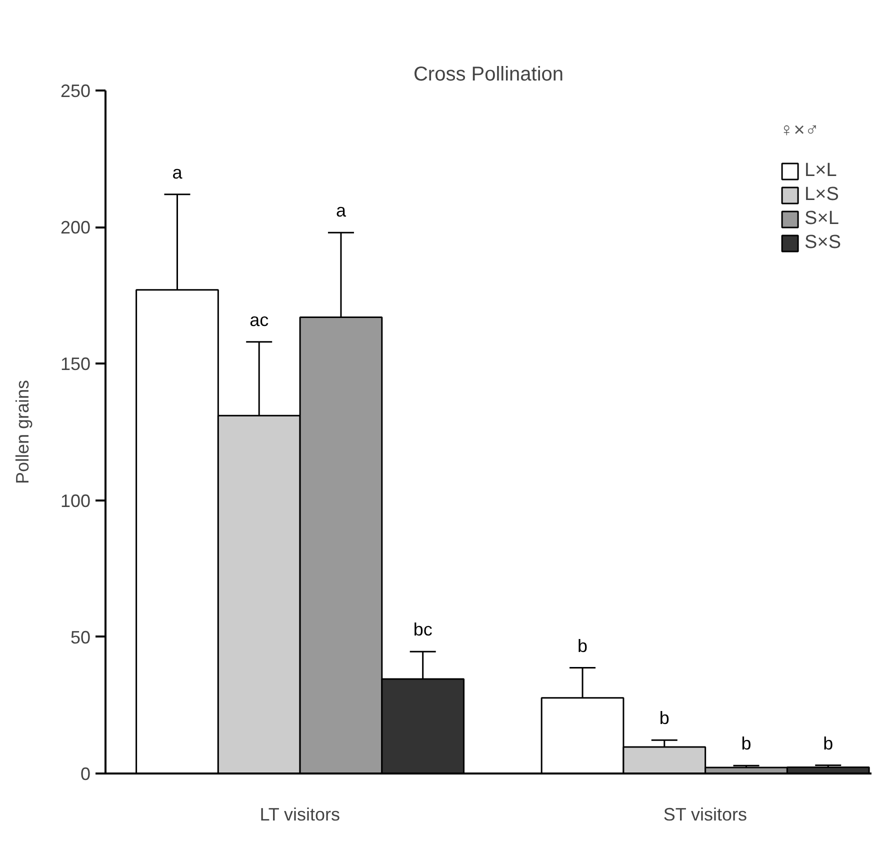 This screenshot has width=891, height=843. What do you see at coordinates (800, 131) in the screenshot?
I see `legend-title: ♀×♂` at bounding box center [800, 131].